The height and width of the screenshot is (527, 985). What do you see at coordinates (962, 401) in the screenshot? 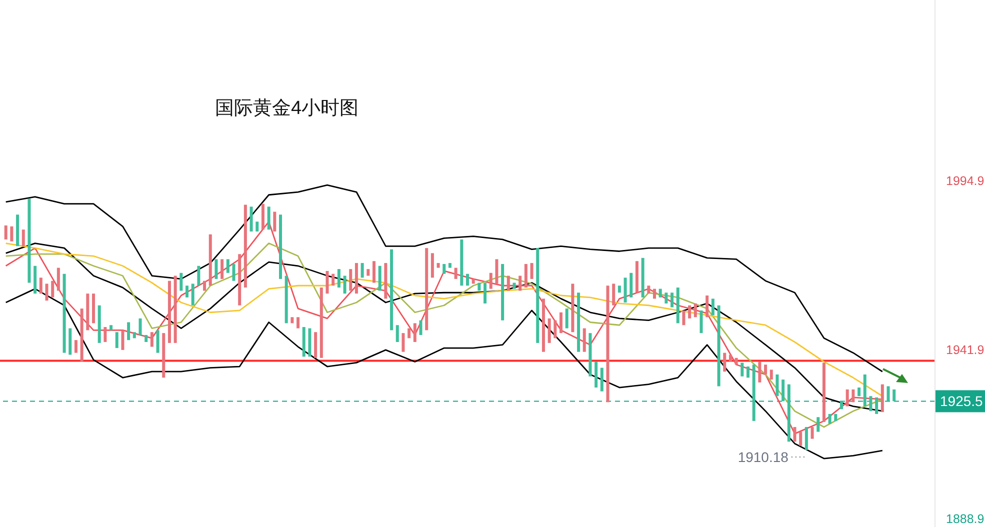
I see `ref-line-label: 1925.5` at bounding box center [962, 401].